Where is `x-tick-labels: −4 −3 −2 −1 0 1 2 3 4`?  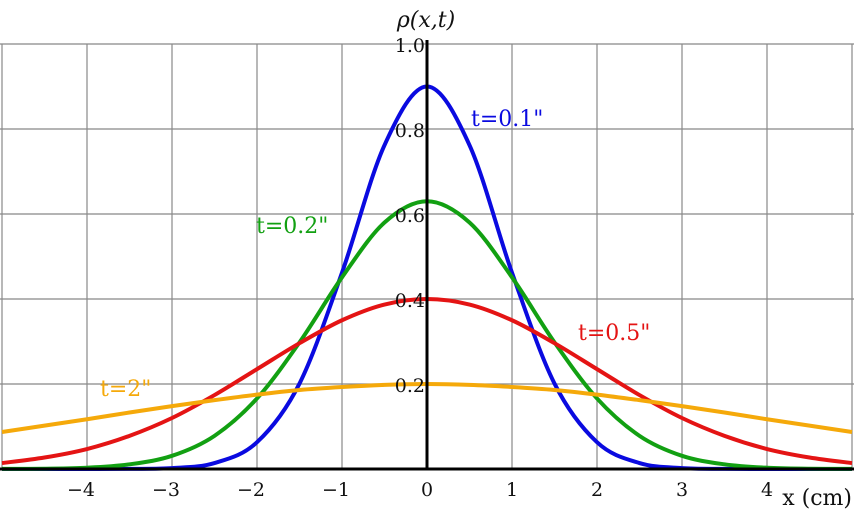
x-tick-labels: −4 −3 −2 −1 0 1 2 3 4 is located at coordinates (420, 490).